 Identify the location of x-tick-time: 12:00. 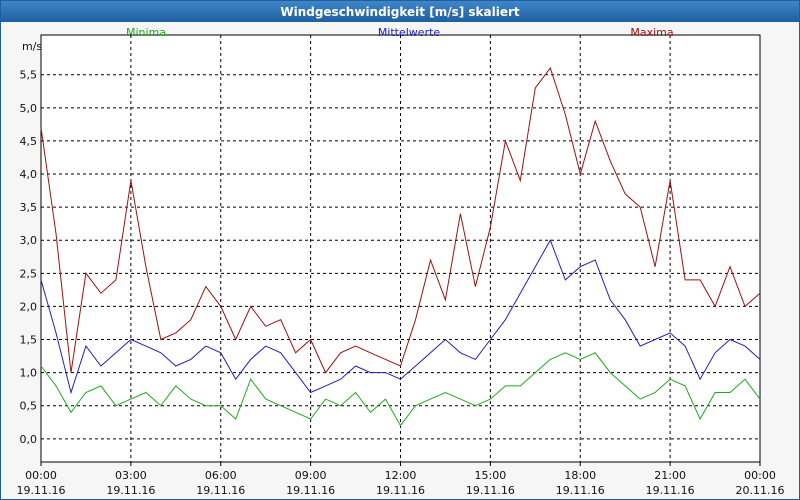
(401, 475).